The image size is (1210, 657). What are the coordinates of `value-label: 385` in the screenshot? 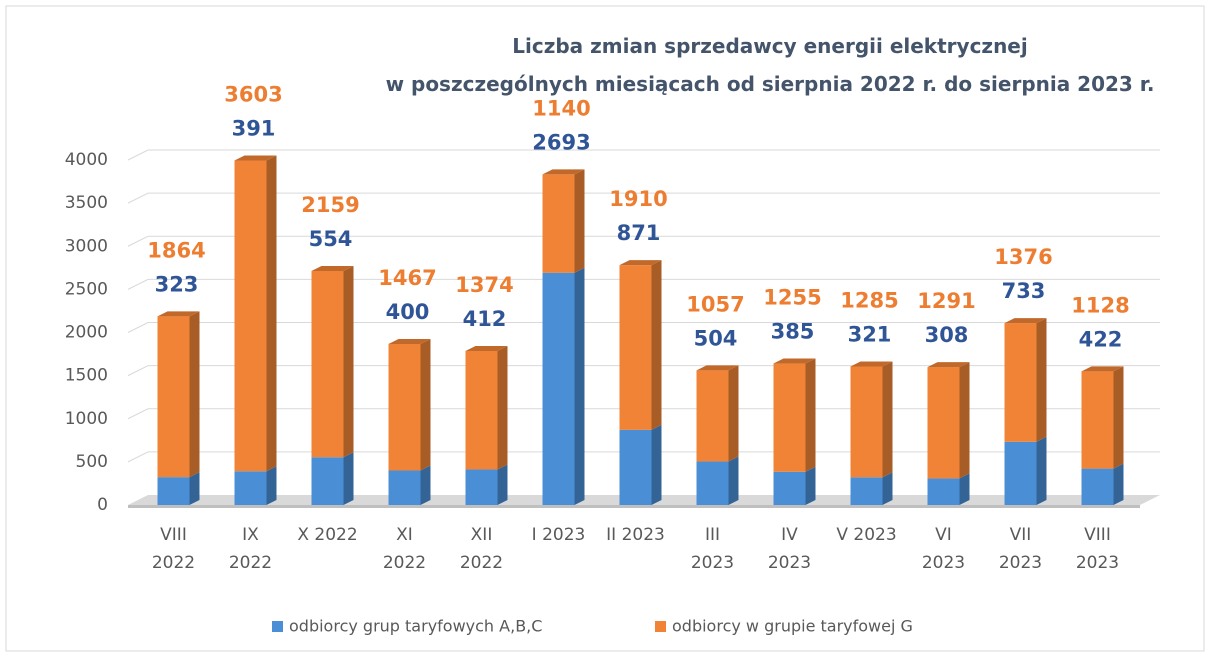 It's located at (793, 332).